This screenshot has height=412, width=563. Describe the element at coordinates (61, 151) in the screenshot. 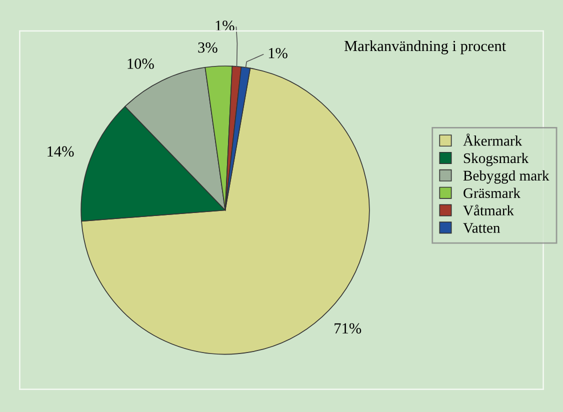

I see `data-label: 14%` at that location.